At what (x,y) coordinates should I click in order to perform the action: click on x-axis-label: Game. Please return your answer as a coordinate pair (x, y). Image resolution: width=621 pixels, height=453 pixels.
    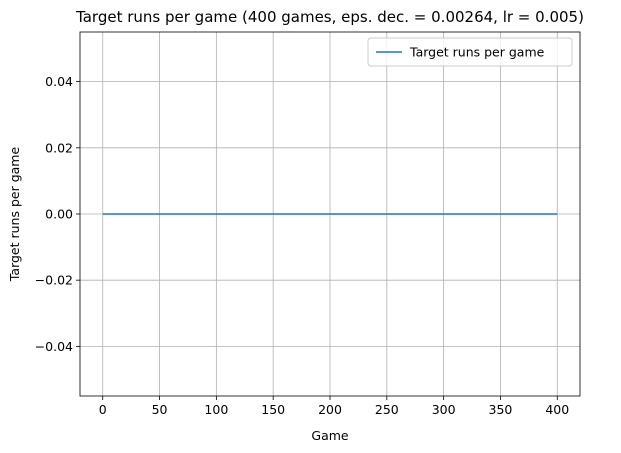
    Looking at the image, I should click on (330, 435).